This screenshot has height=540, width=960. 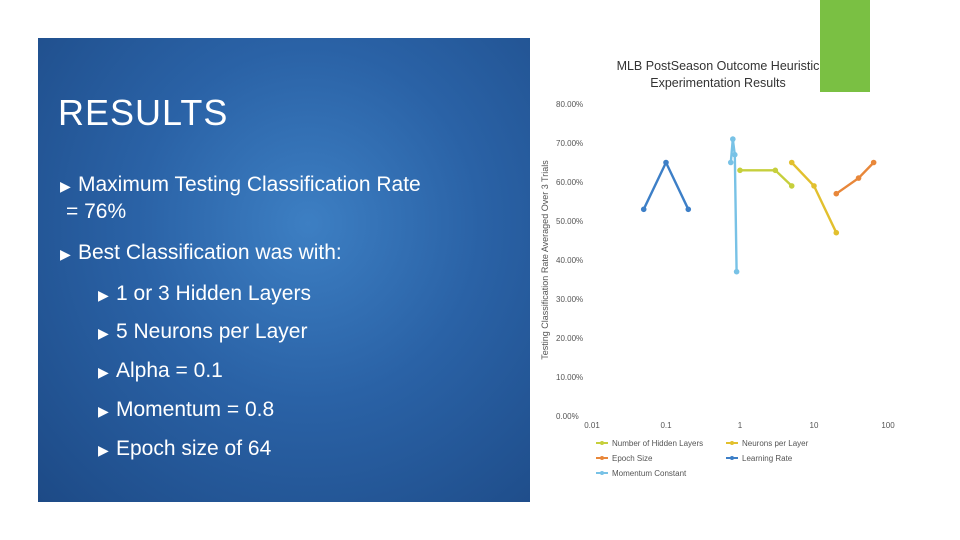 I want to click on bullet-item: ▶ Alpha = 0.1, so click(x=160, y=371).